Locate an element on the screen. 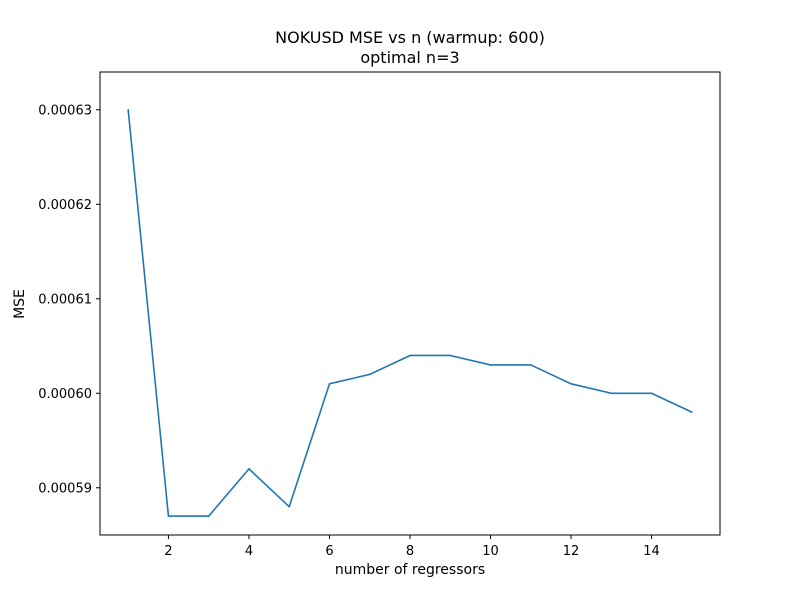 The width and height of the screenshot is (800, 600). x-tick-label: 10 is located at coordinates (490, 551).